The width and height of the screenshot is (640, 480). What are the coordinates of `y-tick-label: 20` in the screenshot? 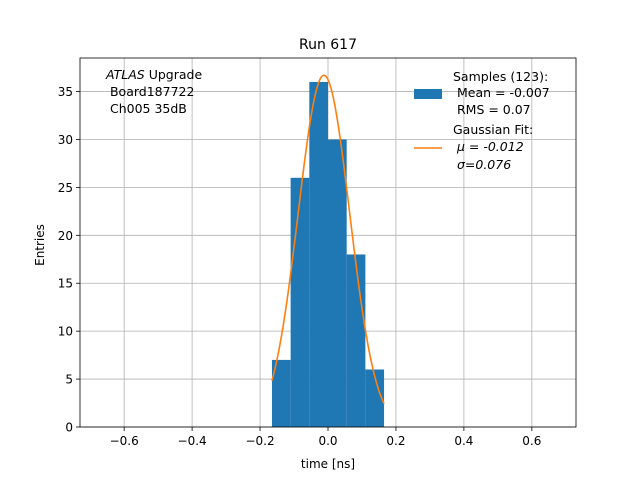 It's located at (65, 236).